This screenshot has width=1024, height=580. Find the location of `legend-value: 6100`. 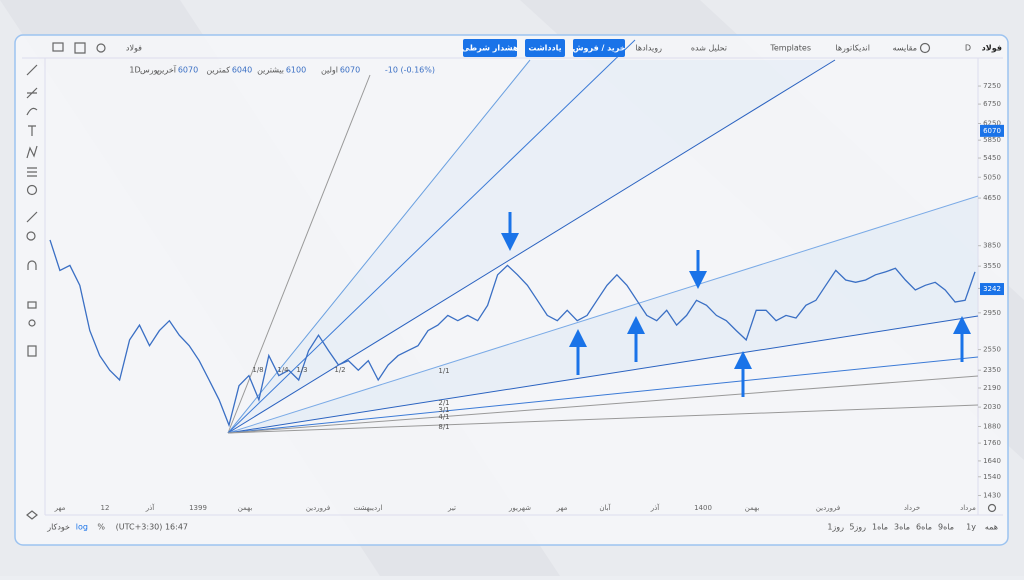

legend-value: 6100 is located at coordinates (296, 70).